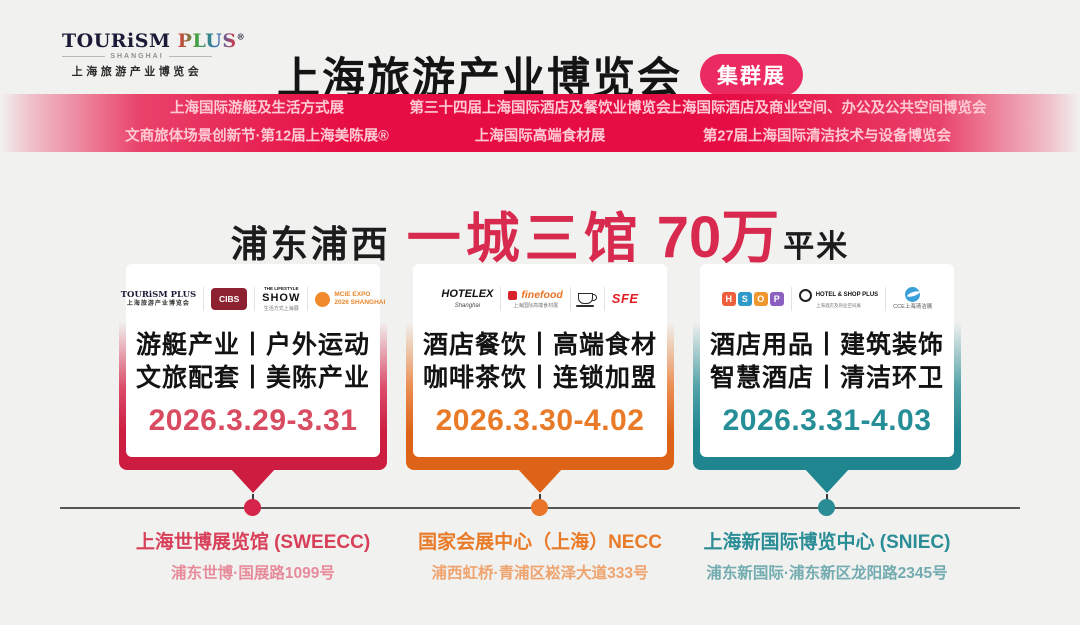  What do you see at coordinates (281, 299) in the screenshot?
I see `lifestyle-show-logo: THE LIFESTYLE SHOW 生活方式上海展` at bounding box center [281, 299].